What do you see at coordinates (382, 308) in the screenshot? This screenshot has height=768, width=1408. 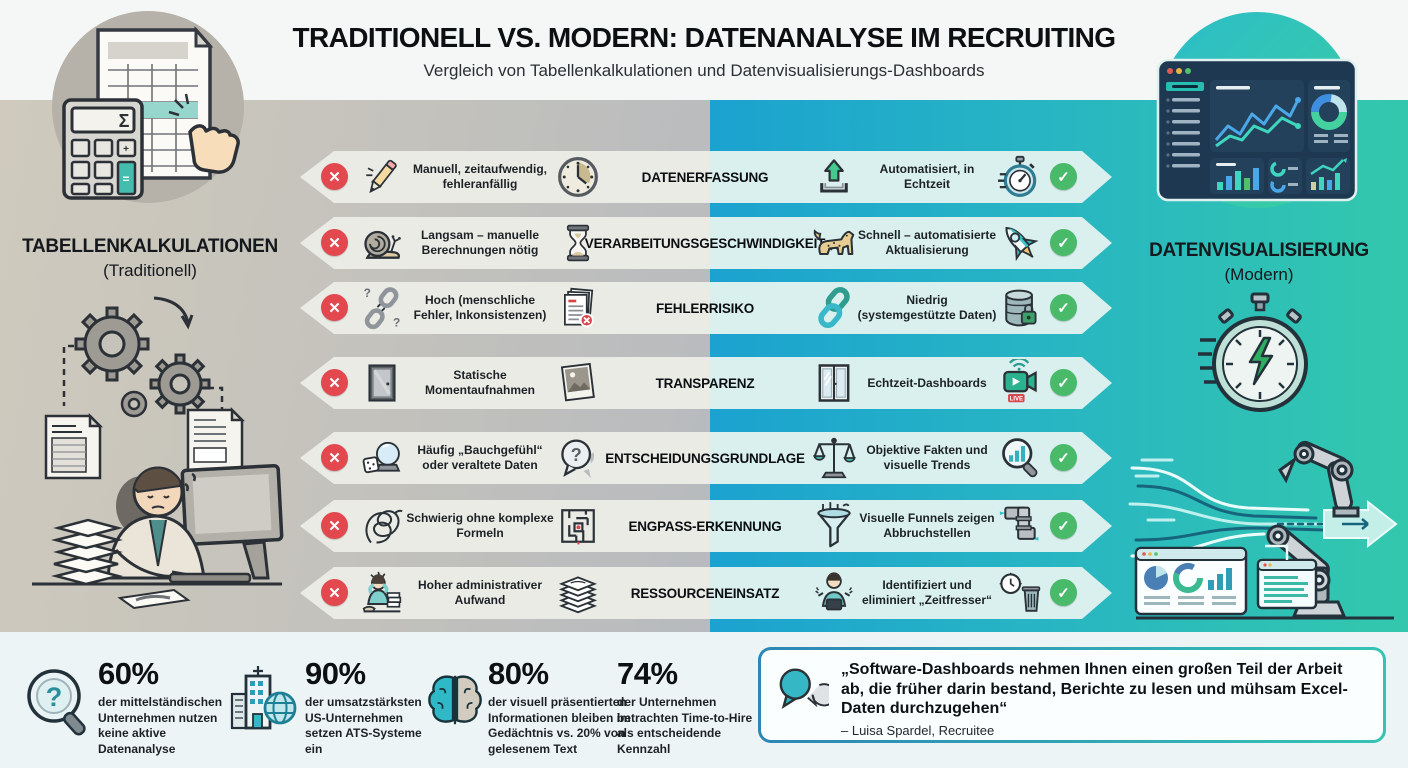 I see `broken-chain-icon: ??` at bounding box center [382, 308].